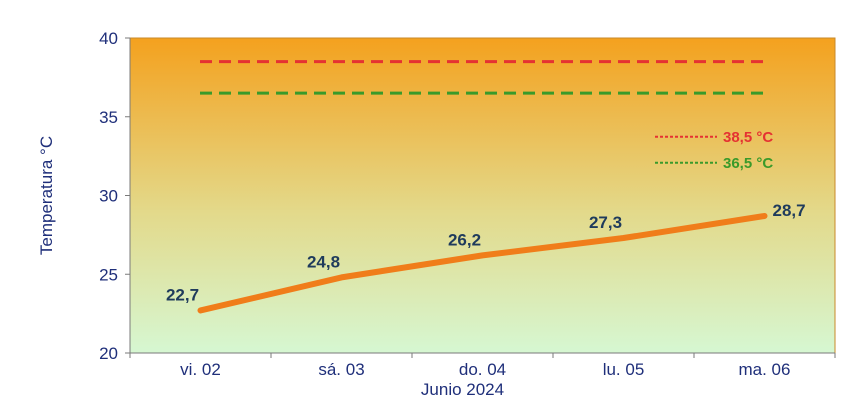 Image resolution: width=851 pixels, height=399 pixels. Describe the element at coordinates (341, 369) in the screenshot. I see `x-tick-label: sá. 03` at that location.